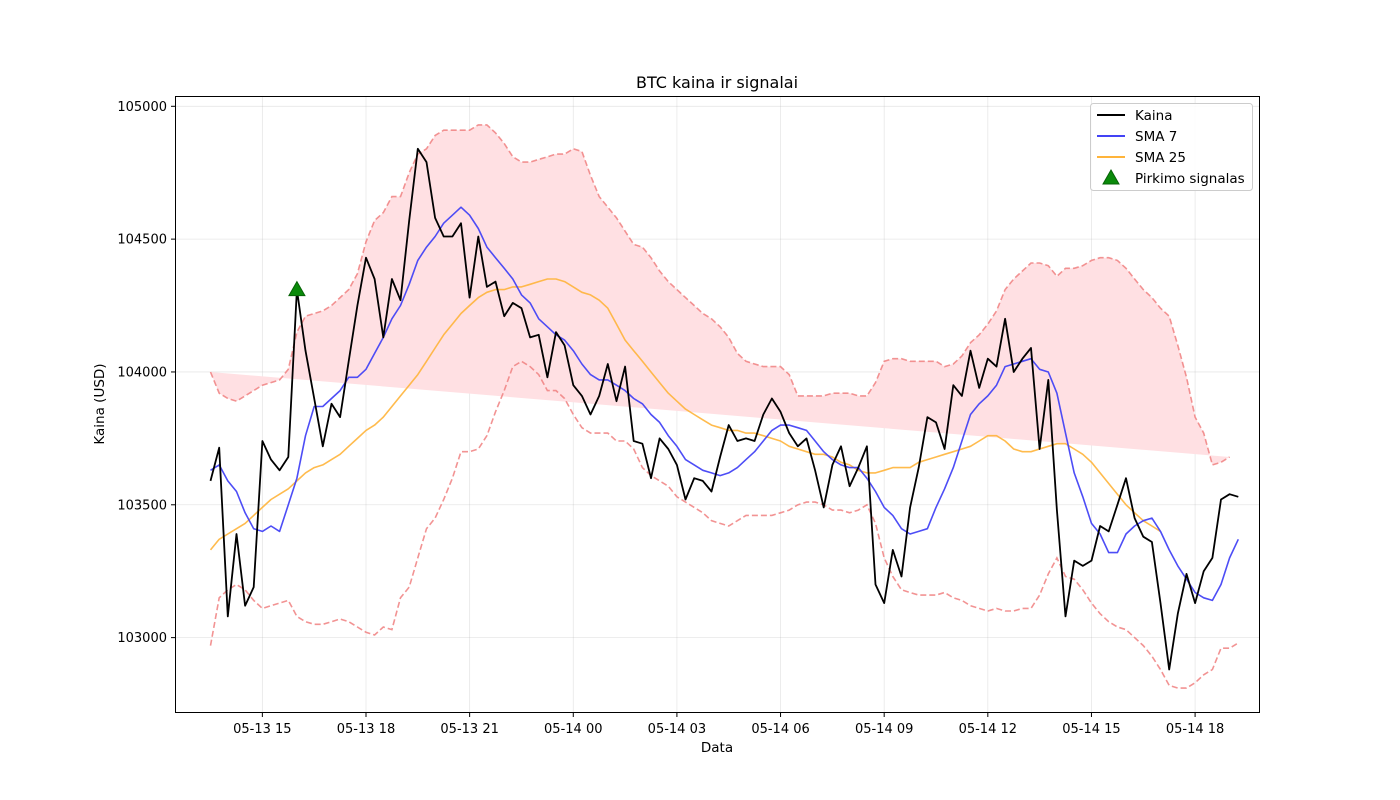 The image size is (1400, 800). What do you see at coordinates (100, 403) in the screenshot?
I see `y-axis-label: Kaina (USD)` at bounding box center [100, 403].